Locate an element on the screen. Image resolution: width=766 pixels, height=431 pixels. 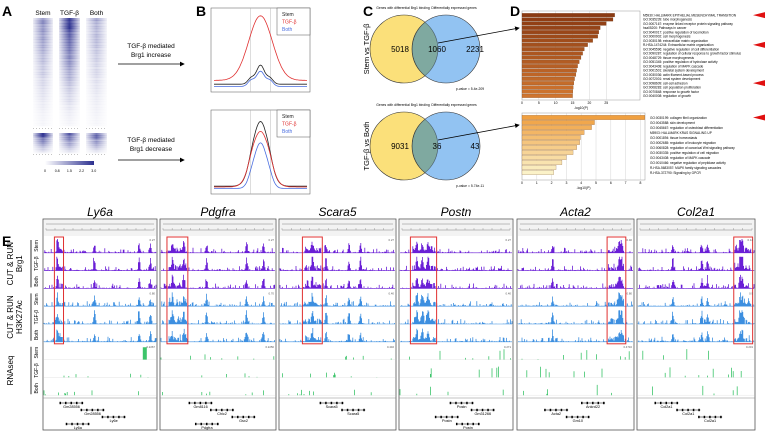
x-axis-label: -log10(P) is located at coordinates (581, 108).